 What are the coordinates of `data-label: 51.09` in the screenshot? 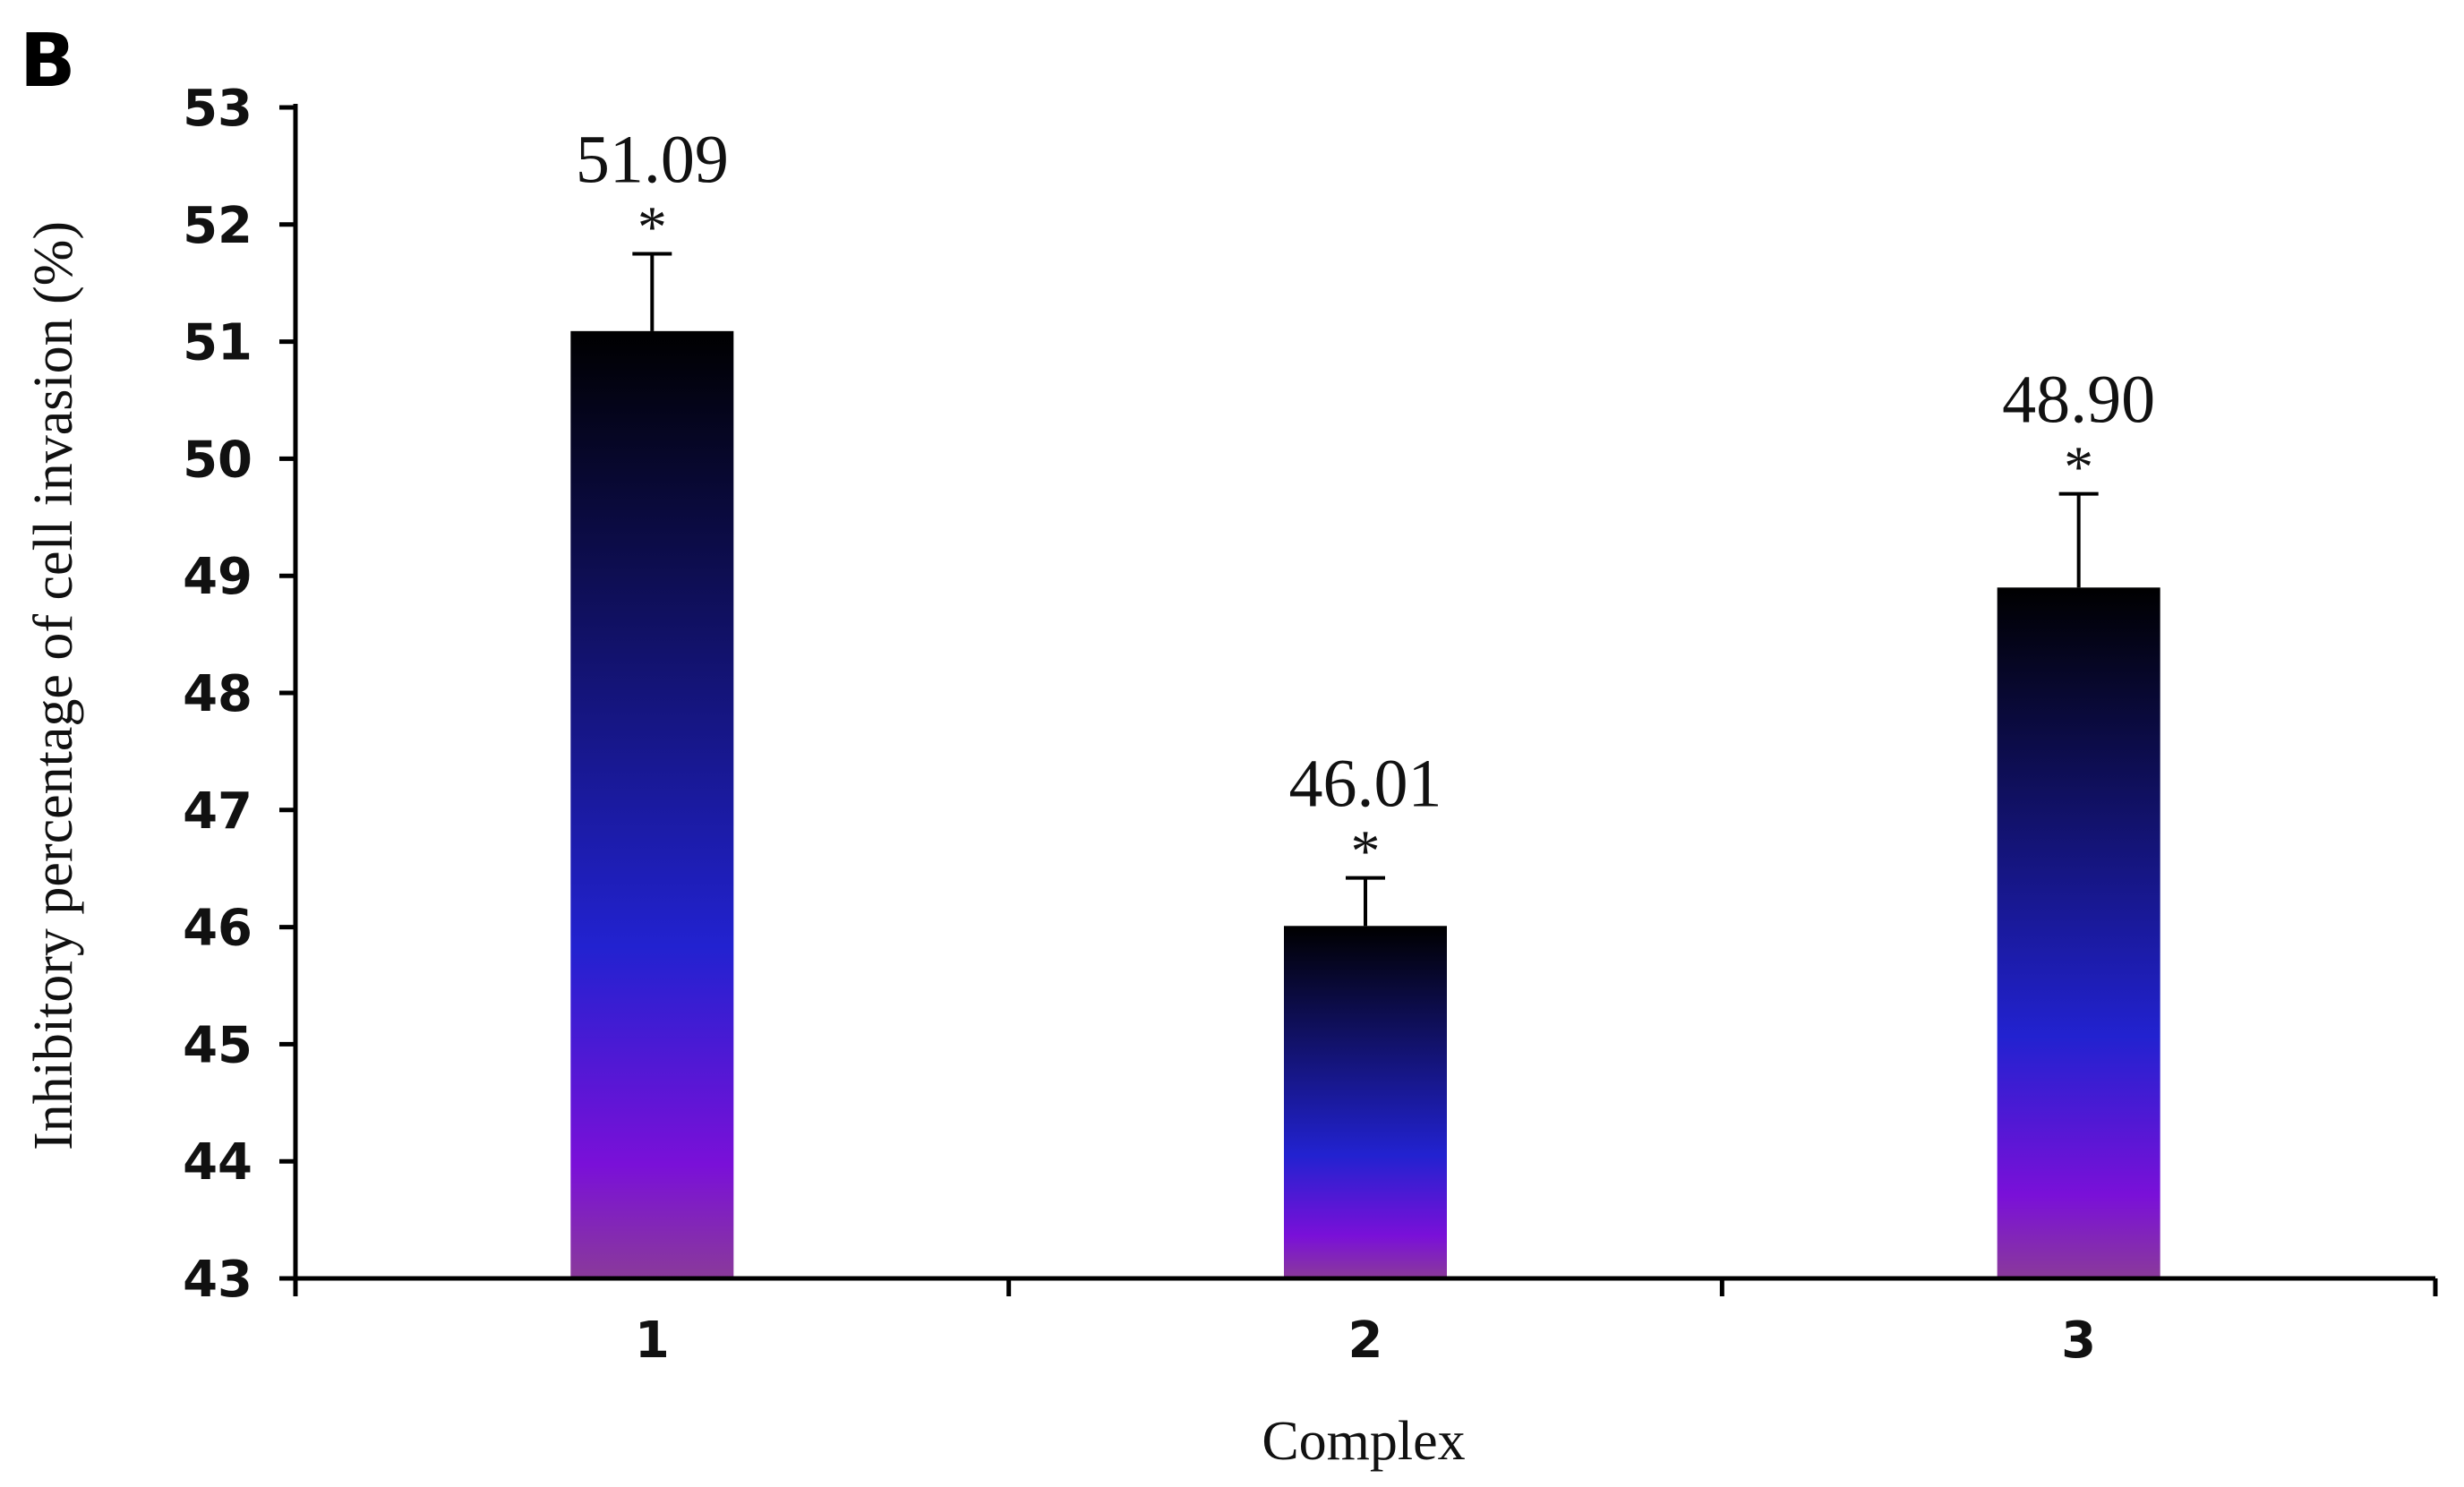 It's located at (652, 161).